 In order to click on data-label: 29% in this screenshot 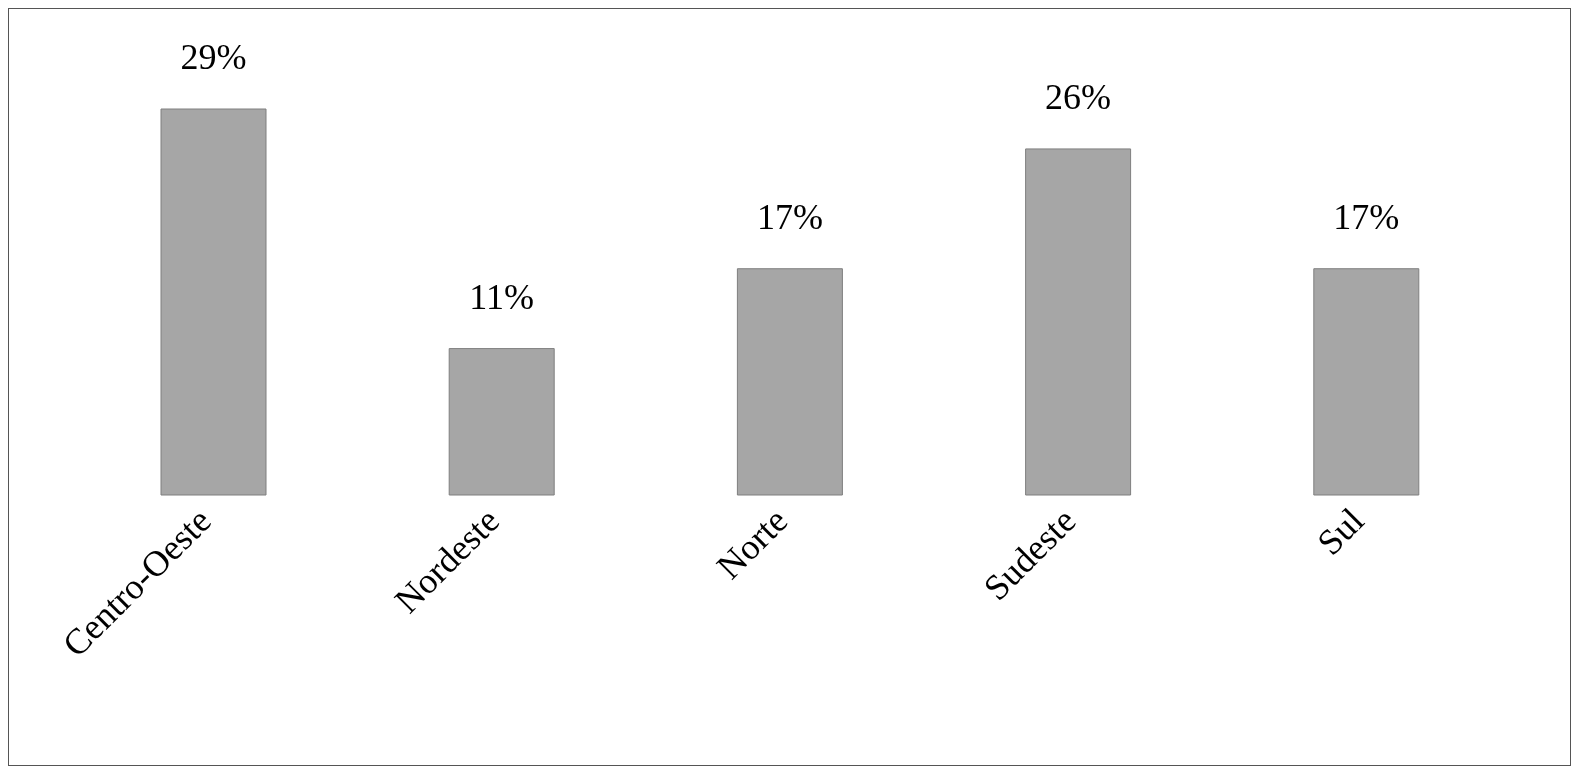, I will do `click(213, 57)`.